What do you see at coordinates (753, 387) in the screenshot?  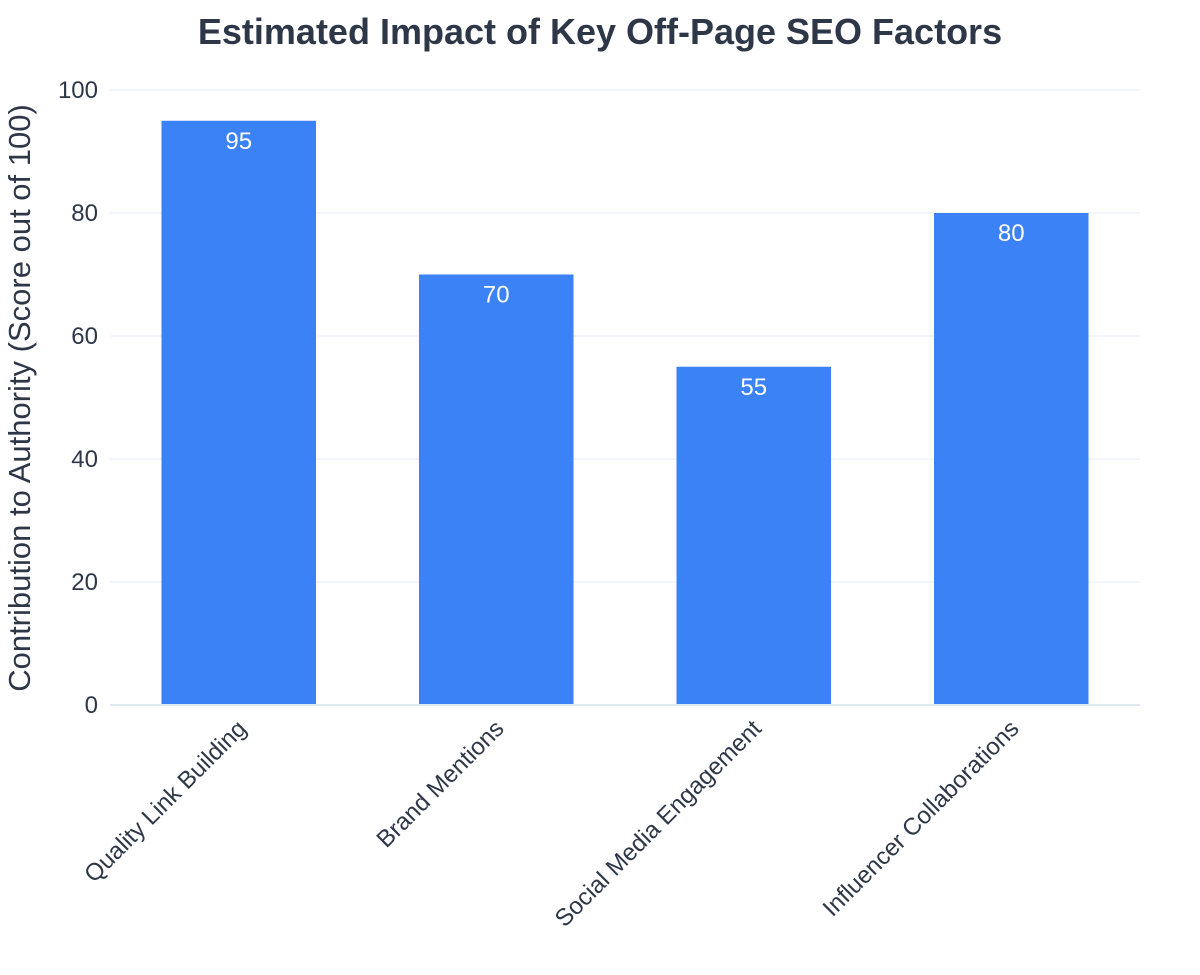 I see `bar-value-label: 55` at bounding box center [753, 387].